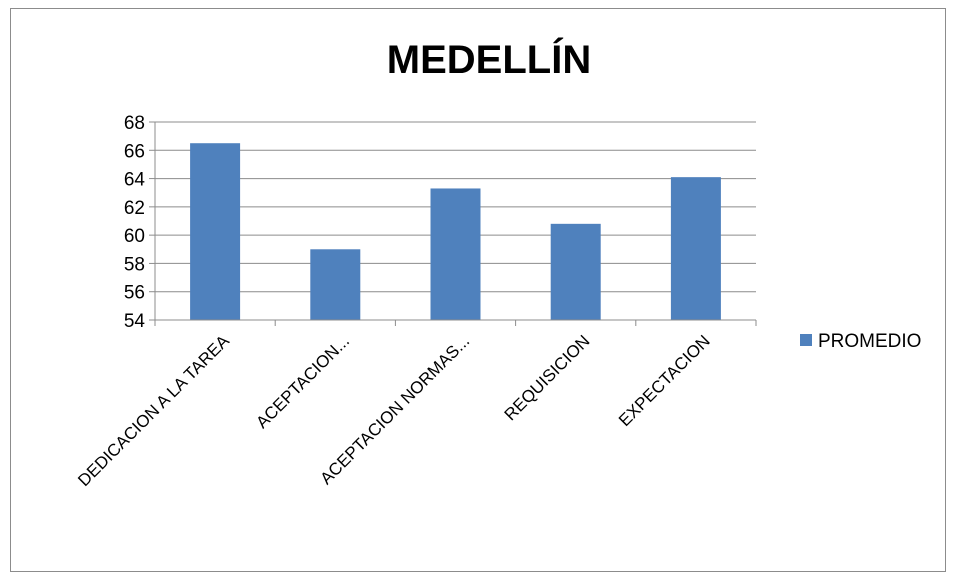 The height and width of the screenshot is (579, 956). What do you see at coordinates (134, 264) in the screenshot?
I see `y-tick-label: 58` at bounding box center [134, 264].